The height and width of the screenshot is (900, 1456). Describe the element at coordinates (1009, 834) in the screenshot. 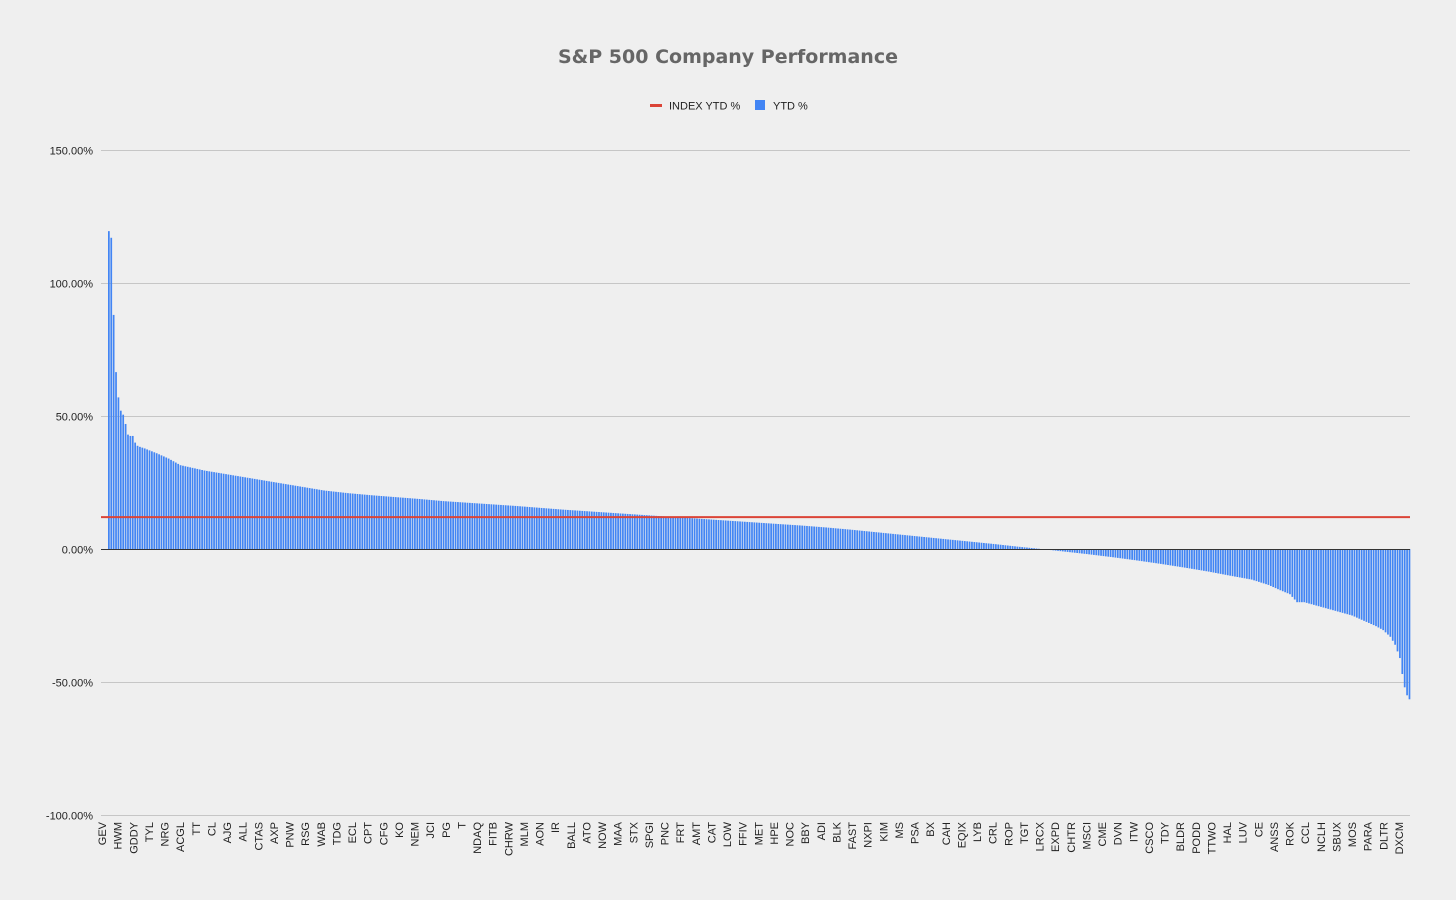

I see `x-tick-label: ROP` at that location.